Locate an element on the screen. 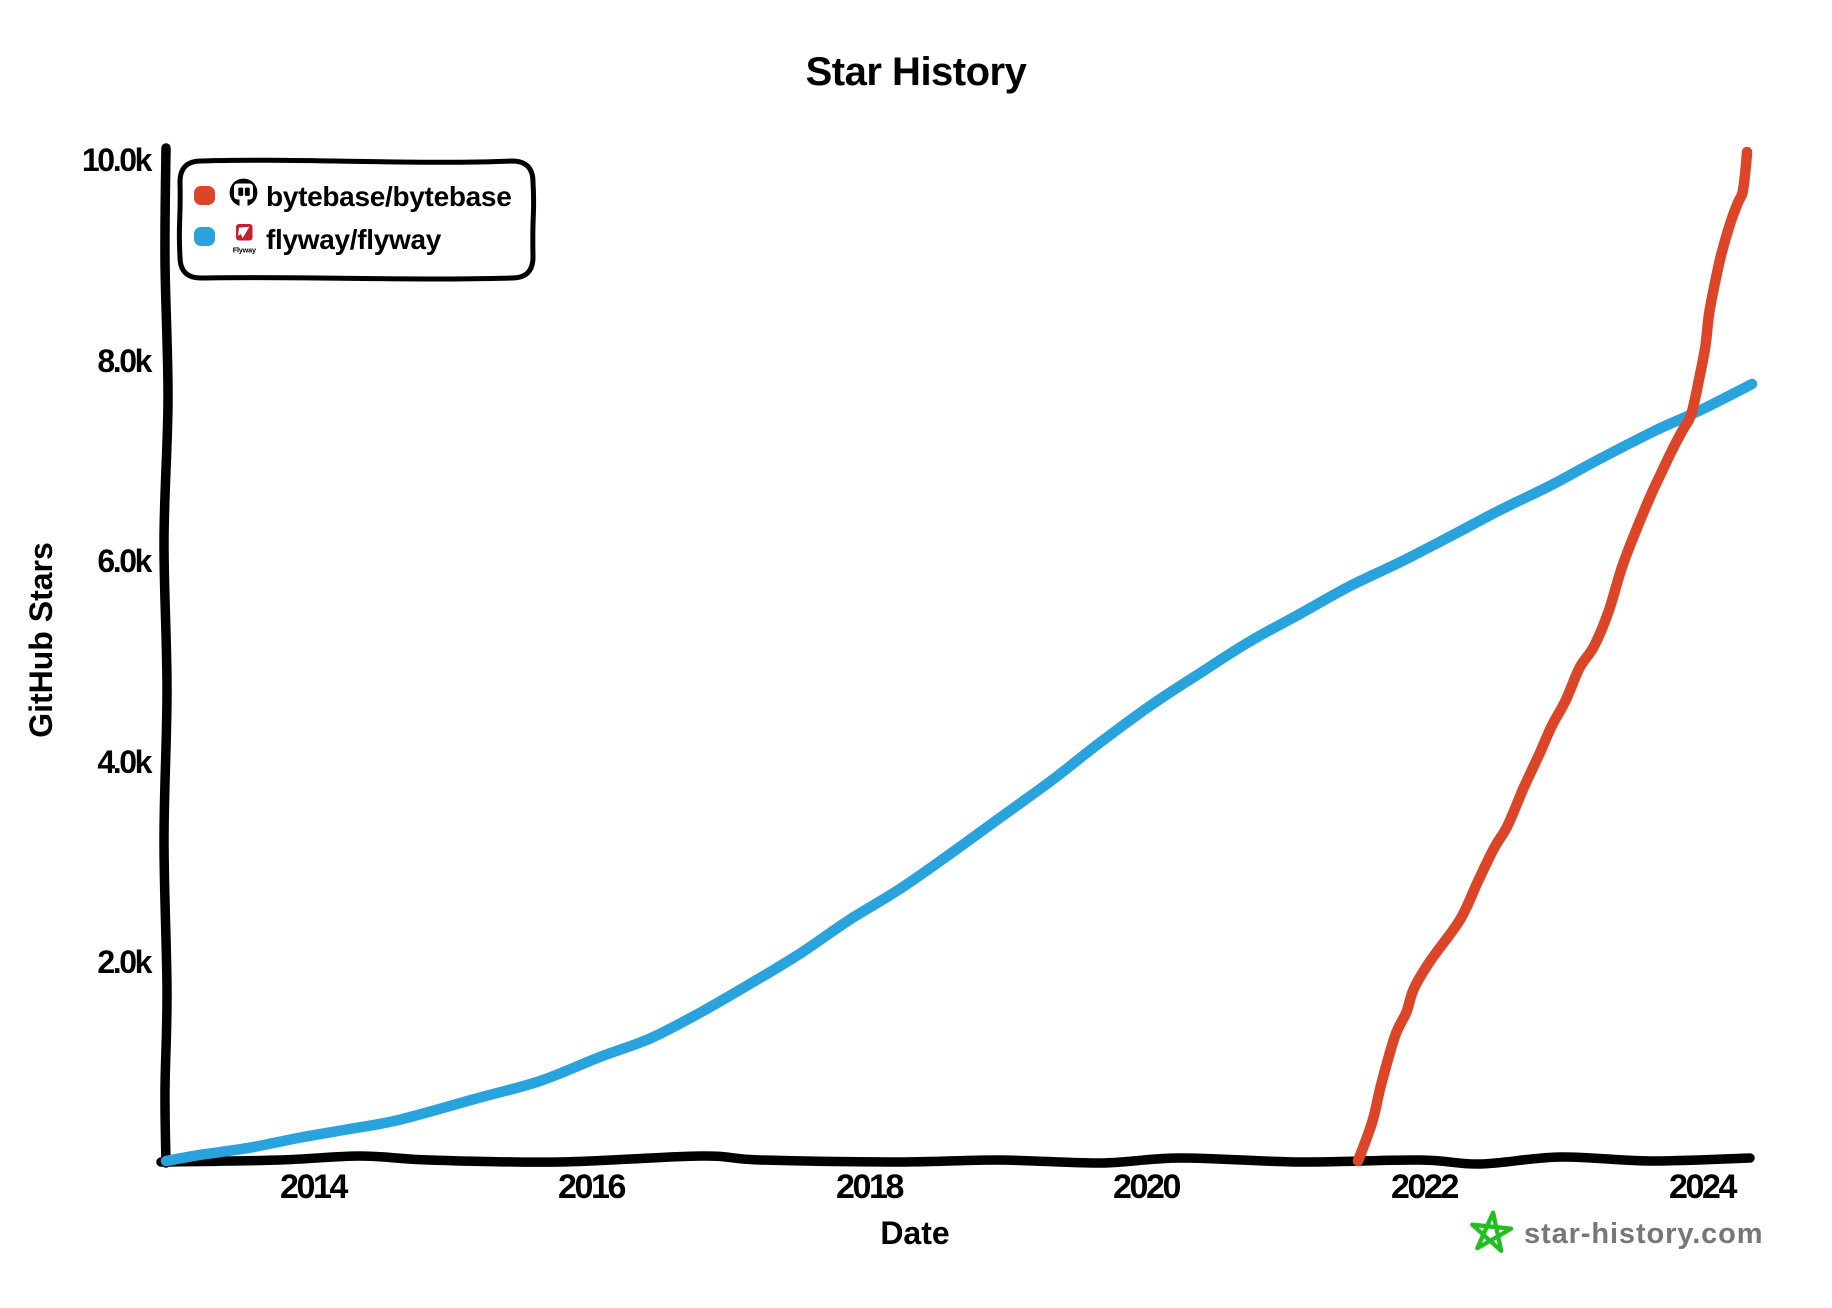 The width and height of the screenshot is (1832, 1308). svg-text: 6.0k is located at coordinates (124, 561).